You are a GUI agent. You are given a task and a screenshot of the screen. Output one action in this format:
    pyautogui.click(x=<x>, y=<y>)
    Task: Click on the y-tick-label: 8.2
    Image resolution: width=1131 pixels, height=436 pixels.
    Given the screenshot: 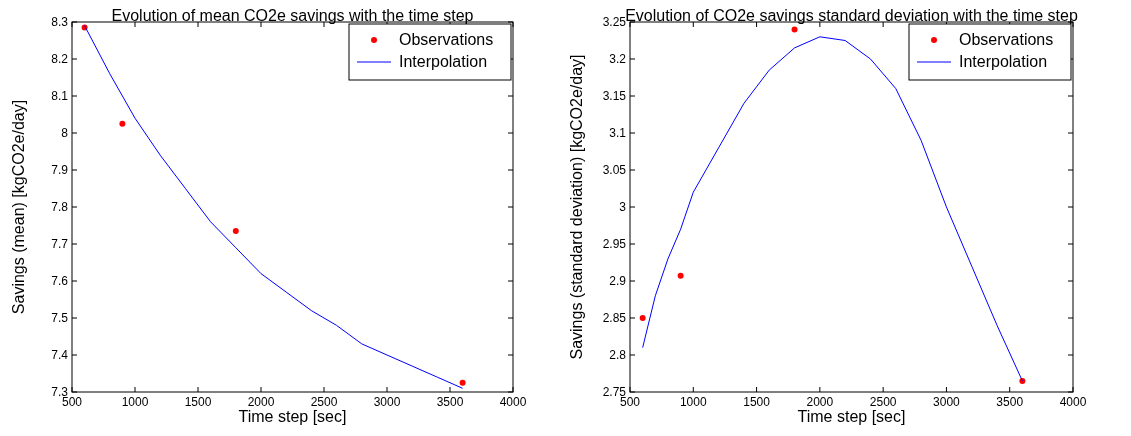 What is the action you would take?
    pyautogui.click(x=60, y=59)
    